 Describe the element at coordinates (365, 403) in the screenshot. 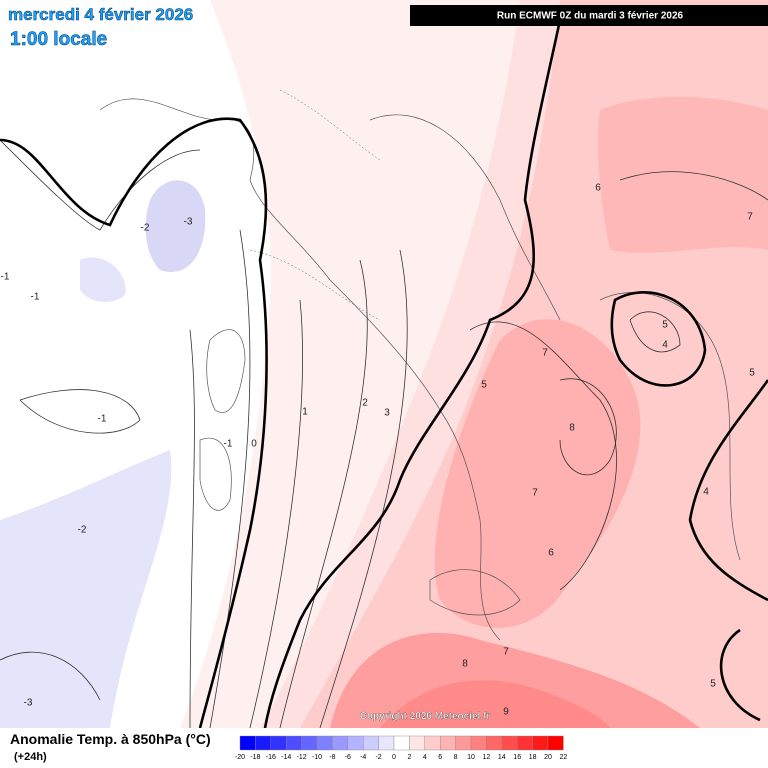

I see `contour-label: 2` at that location.